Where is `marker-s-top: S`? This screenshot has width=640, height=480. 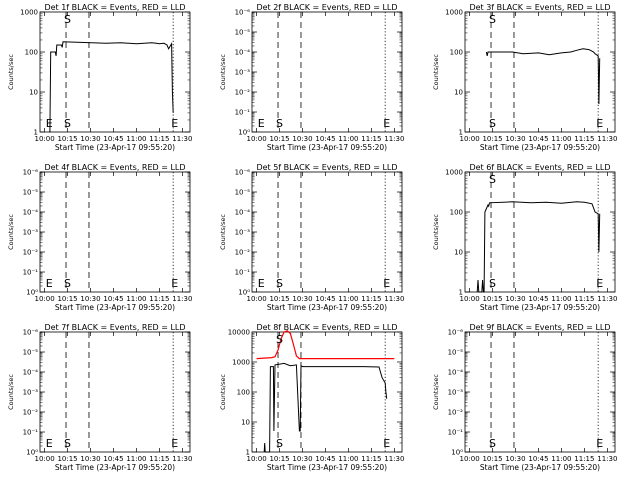 marker-s-top: S is located at coordinates (492, 19).